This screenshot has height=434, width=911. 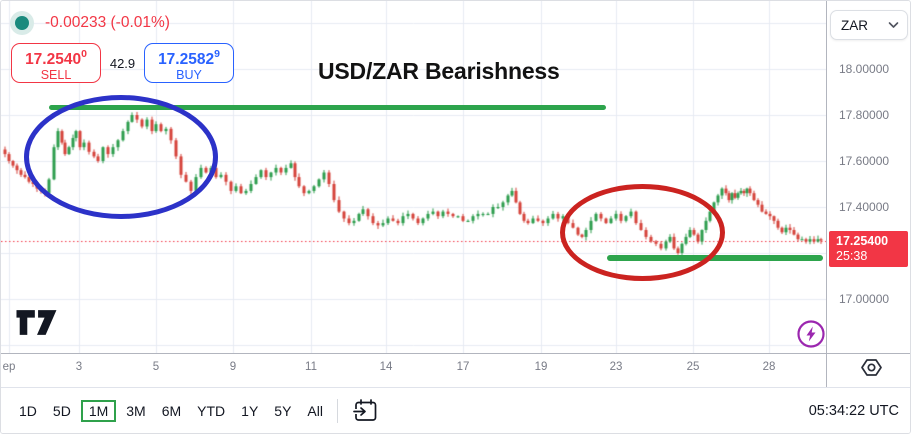 I want to click on range-button-6m: 6M, so click(x=171, y=410).